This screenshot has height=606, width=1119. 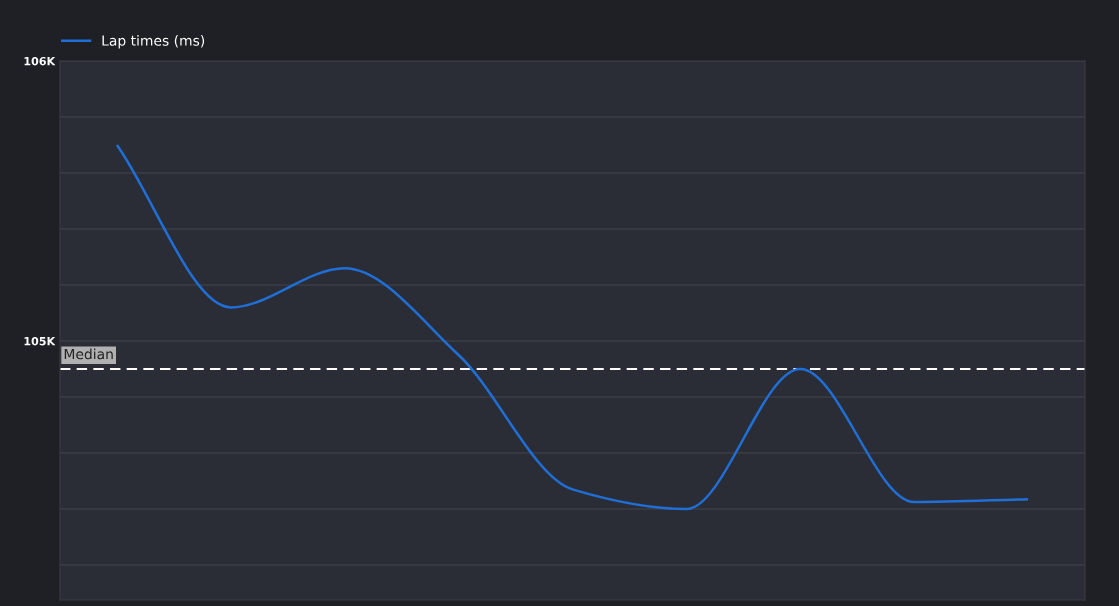 What do you see at coordinates (88, 354) in the screenshot?
I see `ref-line-label: Median` at bounding box center [88, 354].